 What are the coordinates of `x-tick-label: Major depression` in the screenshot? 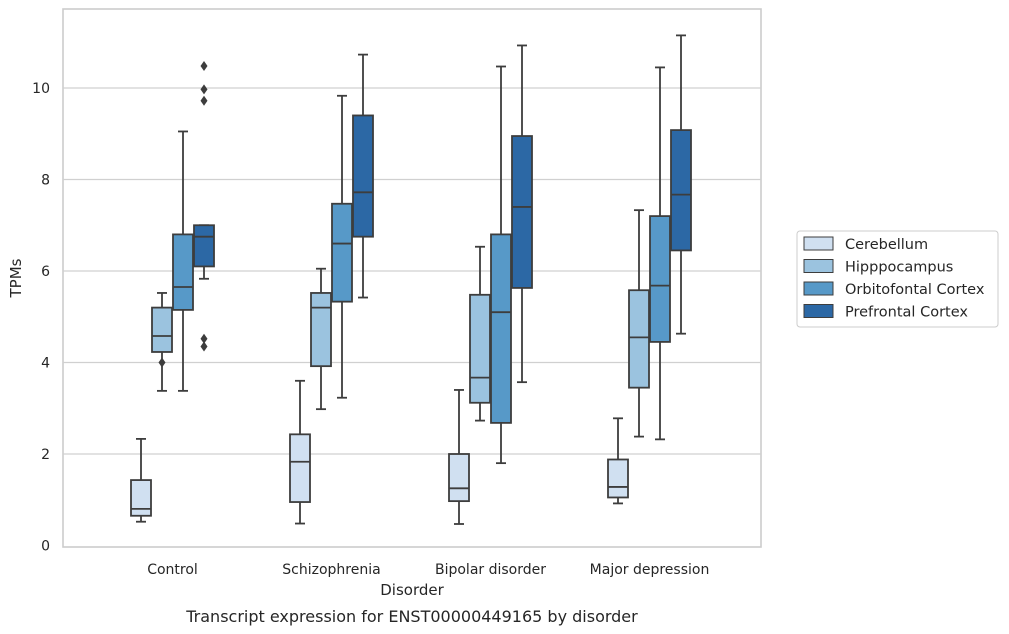 It's located at (650, 570).